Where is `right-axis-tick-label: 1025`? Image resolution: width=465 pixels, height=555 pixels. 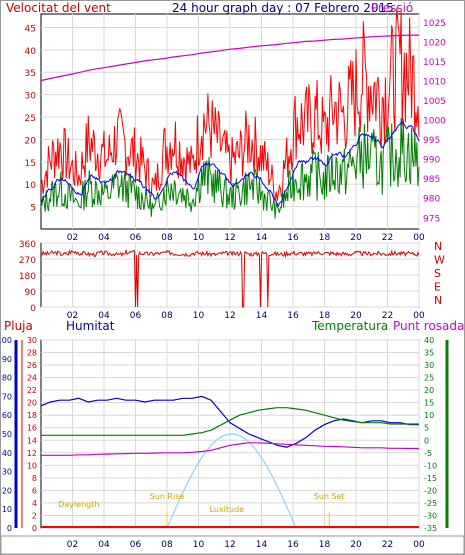 right-axis-tick-label: 1025 is located at coordinates (434, 24).